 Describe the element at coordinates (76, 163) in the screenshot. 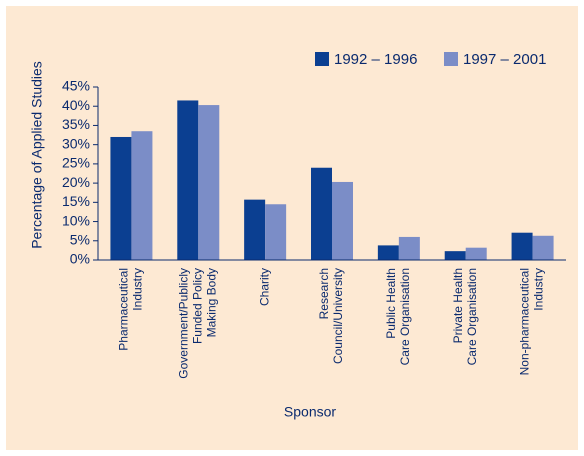

I see `y-tick-label: 25%` at that location.